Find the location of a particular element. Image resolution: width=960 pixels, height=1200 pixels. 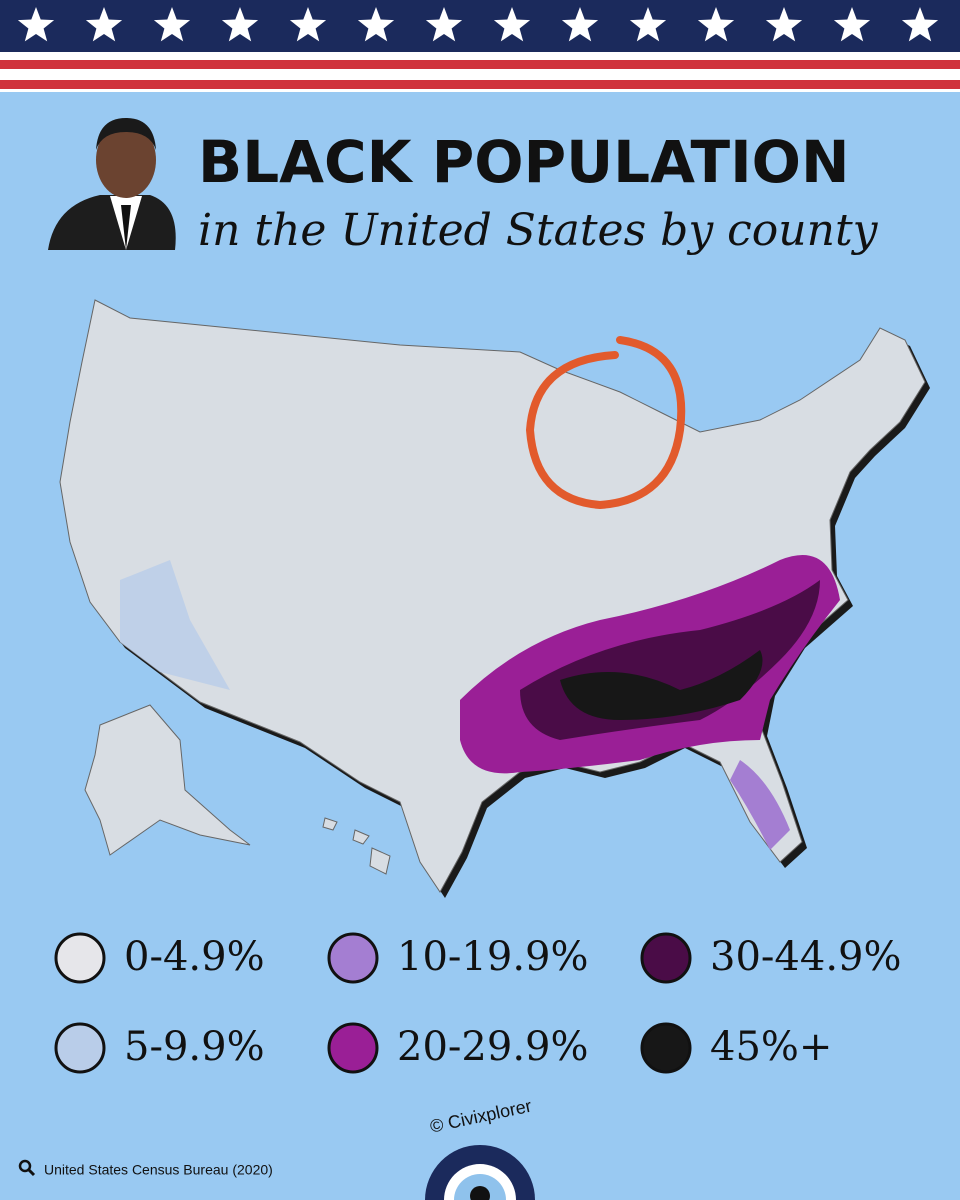

legend-label: 45%+ is located at coordinates (771, 1047).